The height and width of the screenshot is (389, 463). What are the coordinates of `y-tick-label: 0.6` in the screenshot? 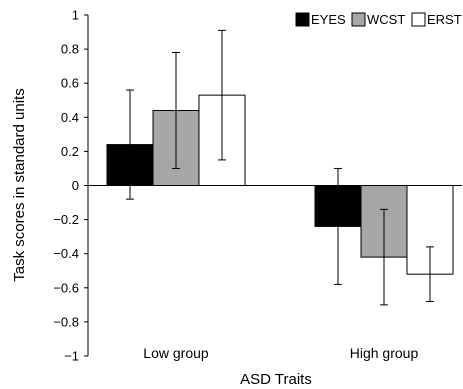 It's located at (70, 83).